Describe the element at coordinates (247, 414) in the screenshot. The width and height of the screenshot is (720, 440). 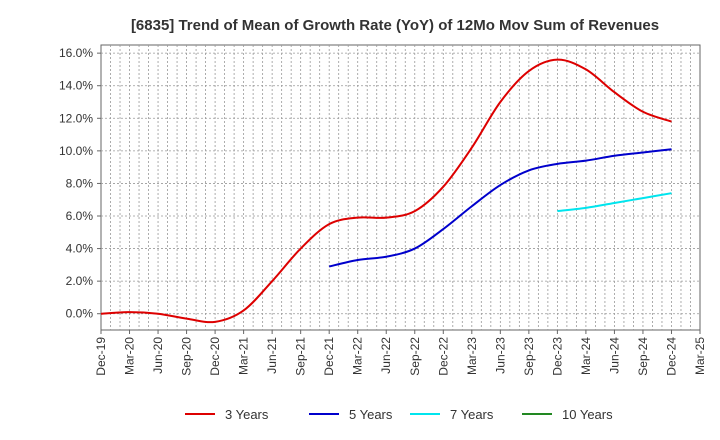
I see `legend-label-3-years: 3 Years` at that location.